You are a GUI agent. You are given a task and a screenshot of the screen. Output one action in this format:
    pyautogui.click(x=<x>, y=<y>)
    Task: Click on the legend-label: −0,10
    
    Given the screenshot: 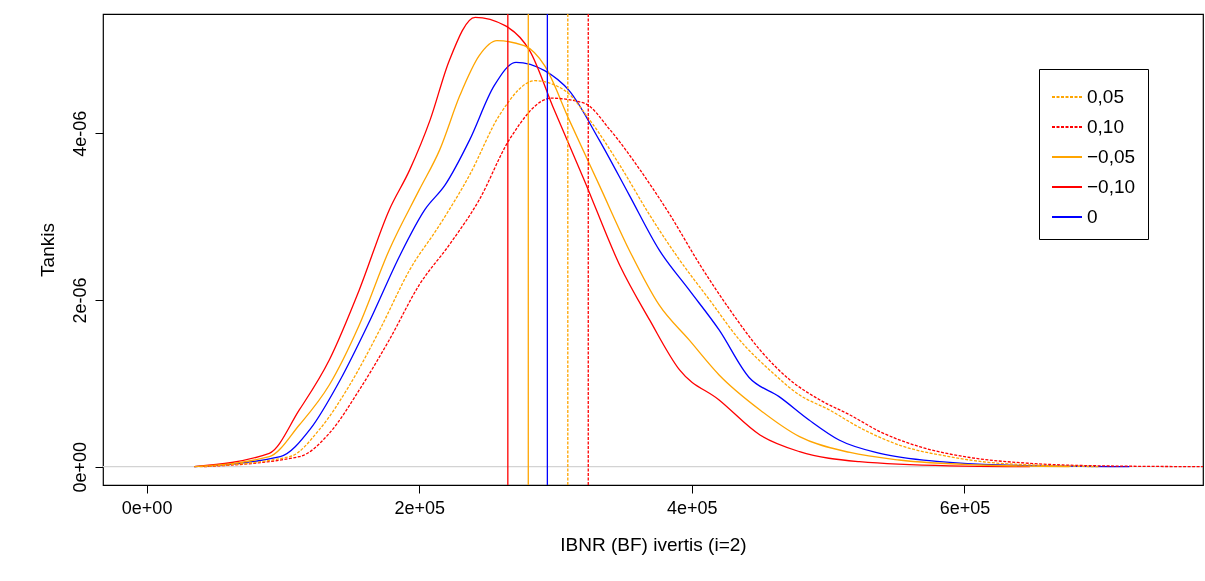 What is the action you would take?
    pyautogui.click(x=1111, y=186)
    